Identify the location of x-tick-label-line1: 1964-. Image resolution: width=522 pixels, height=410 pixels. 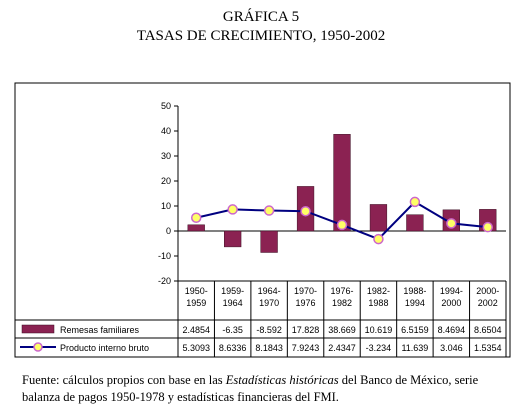
(269, 291).